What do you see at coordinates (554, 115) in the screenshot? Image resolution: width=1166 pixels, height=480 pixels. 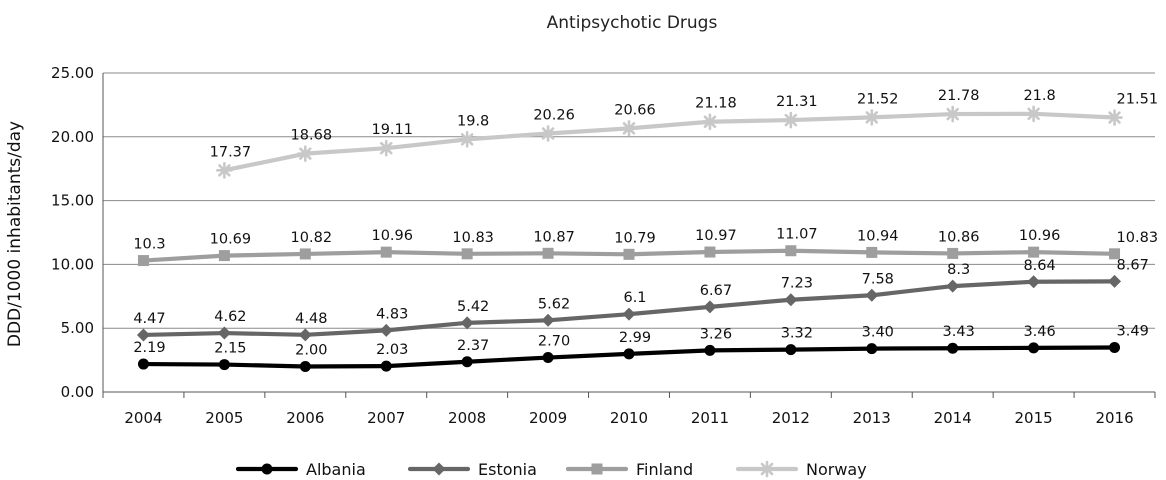 I see `data-label-norway-2009: 20.26` at bounding box center [554, 115].